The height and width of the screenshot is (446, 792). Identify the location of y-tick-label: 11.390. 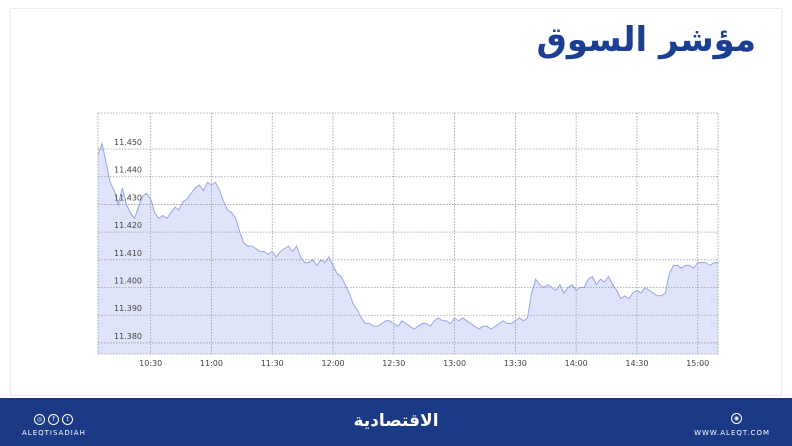
(128, 308).